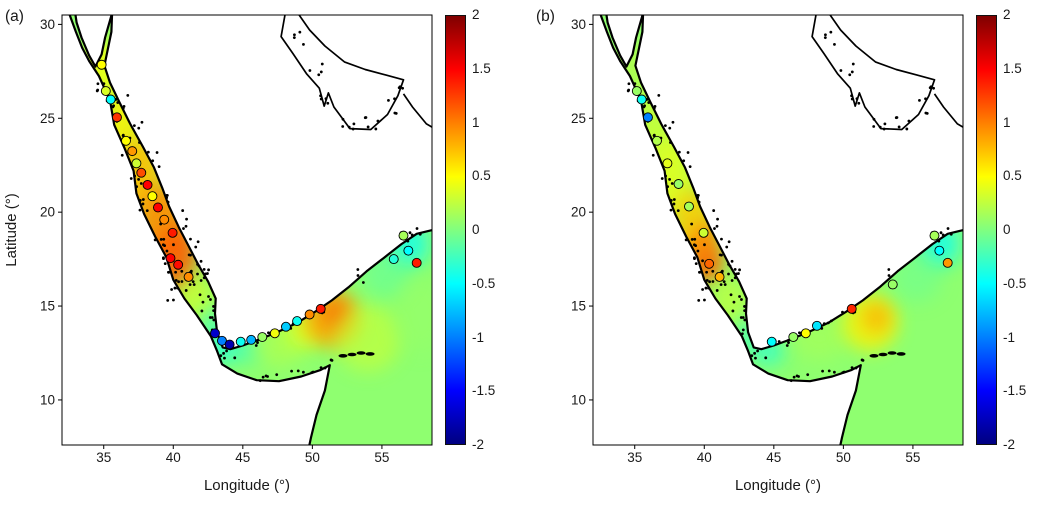 This screenshot has width=1062, height=514. Describe the element at coordinates (484, 283) in the screenshot. I see `colorbar-tick-label: -0.5` at that location.